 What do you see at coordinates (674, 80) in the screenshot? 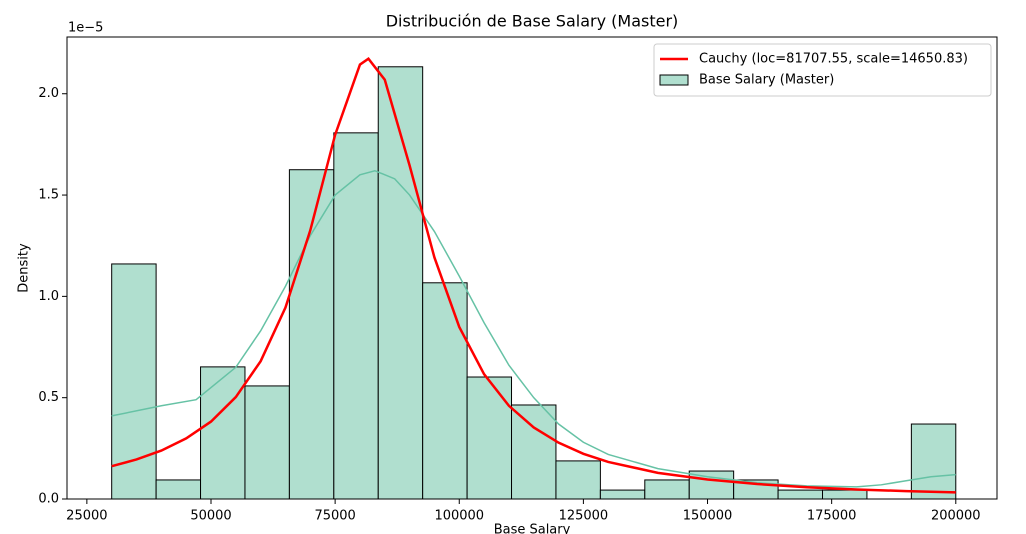
I see `legend-swatch` at bounding box center [674, 80].